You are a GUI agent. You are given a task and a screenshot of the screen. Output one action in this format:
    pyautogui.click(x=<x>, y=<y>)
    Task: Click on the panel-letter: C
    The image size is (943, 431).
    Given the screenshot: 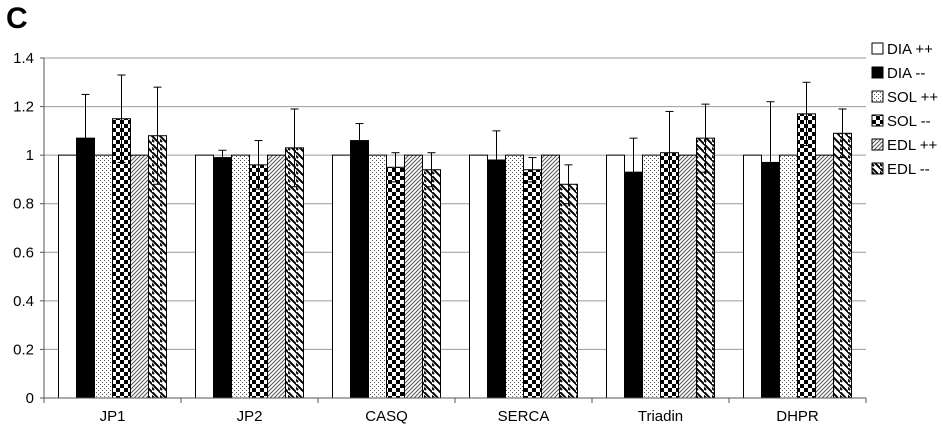 What is the action you would take?
    pyautogui.click(x=17, y=18)
    